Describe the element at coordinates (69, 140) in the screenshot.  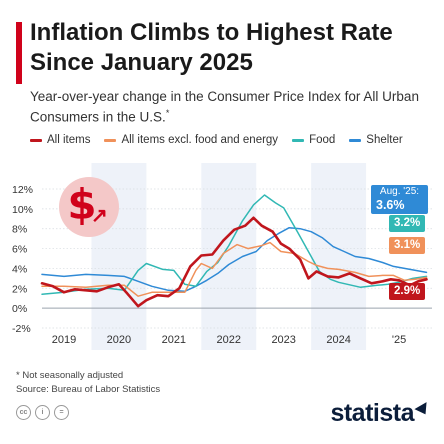
I see `legend-label-all-items: All items` at that location.